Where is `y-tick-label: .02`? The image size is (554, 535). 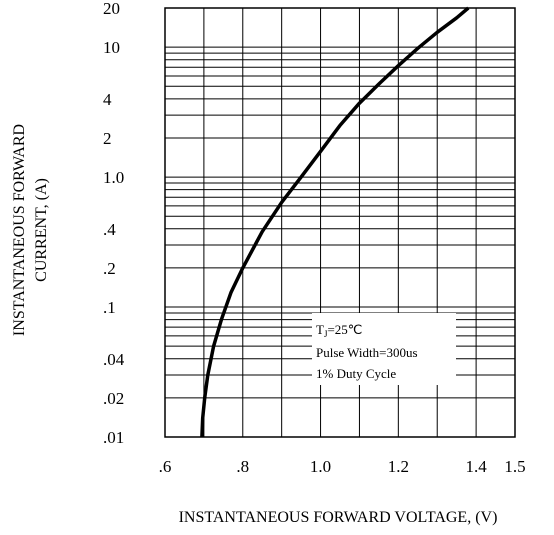
y-tick-label: .02 is located at coordinates (113, 398).